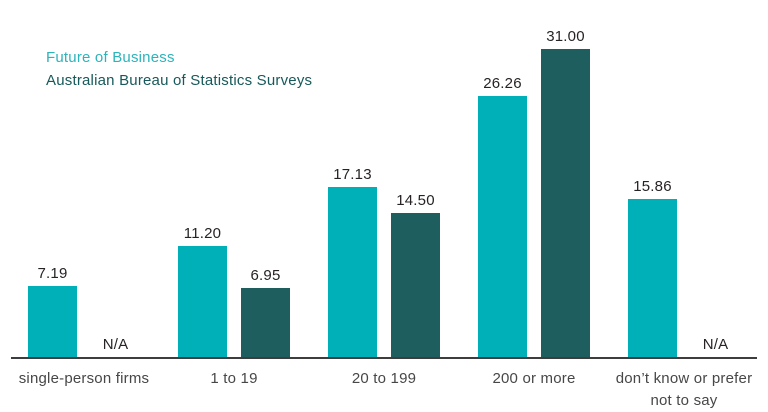 This screenshot has width=768, height=412. Describe the element at coordinates (52, 273) in the screenshot. I see `value-label: 7.19` at that location.